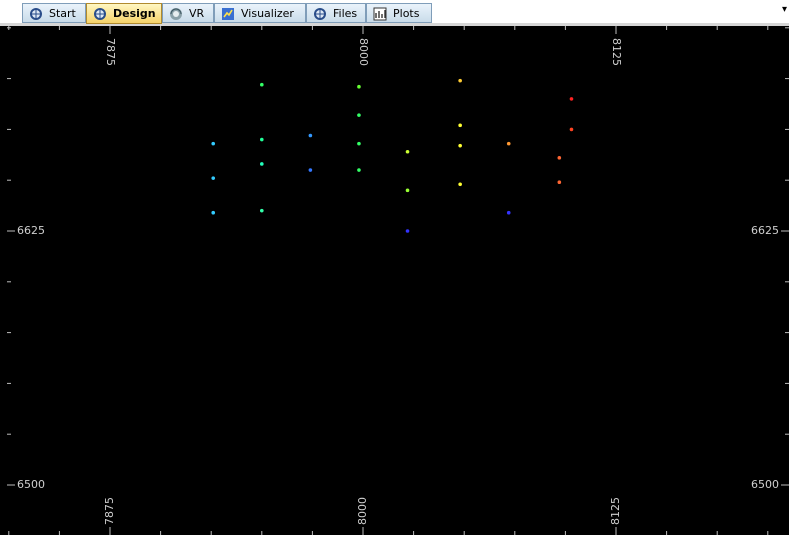  Describe the element at coordinates (362, 511) in the screenshot. I see `x-tick-label-bottom: 8000` at that location.